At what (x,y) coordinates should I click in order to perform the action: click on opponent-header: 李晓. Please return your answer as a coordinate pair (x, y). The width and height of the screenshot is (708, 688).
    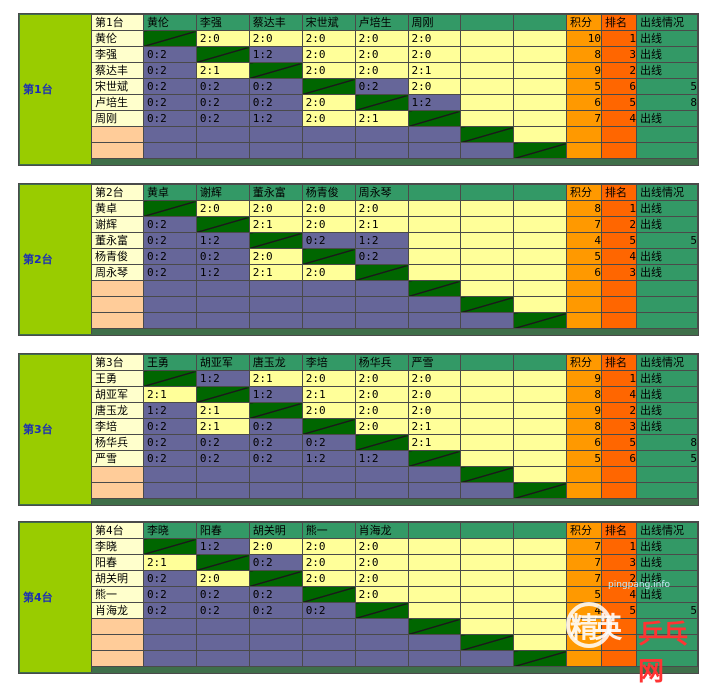
    Looking at the image, I should click on (169, 530).